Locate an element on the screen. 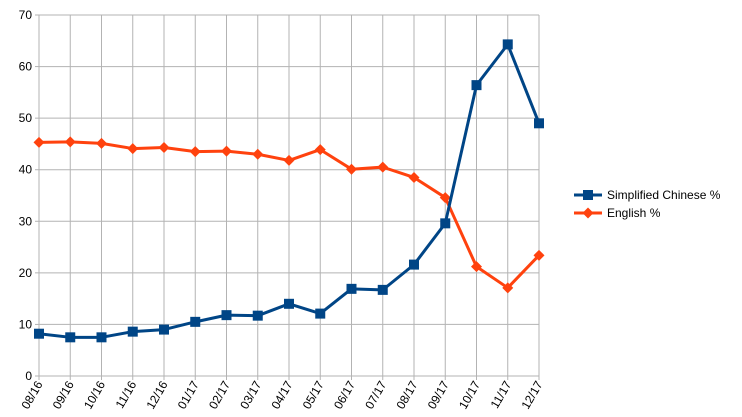 This screenshot has height=417, width=742. y-tick-label: 20 is located at coordinates (26, 273).